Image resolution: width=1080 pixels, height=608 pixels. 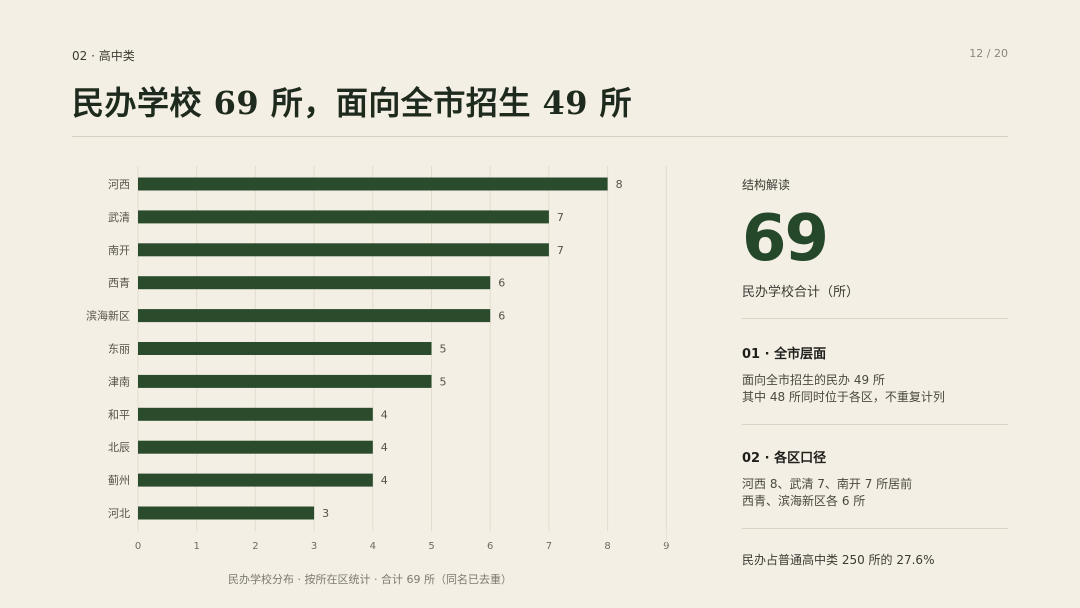 I want to click on block-title: 01 · 全市层面, so click(x=784, y=354).